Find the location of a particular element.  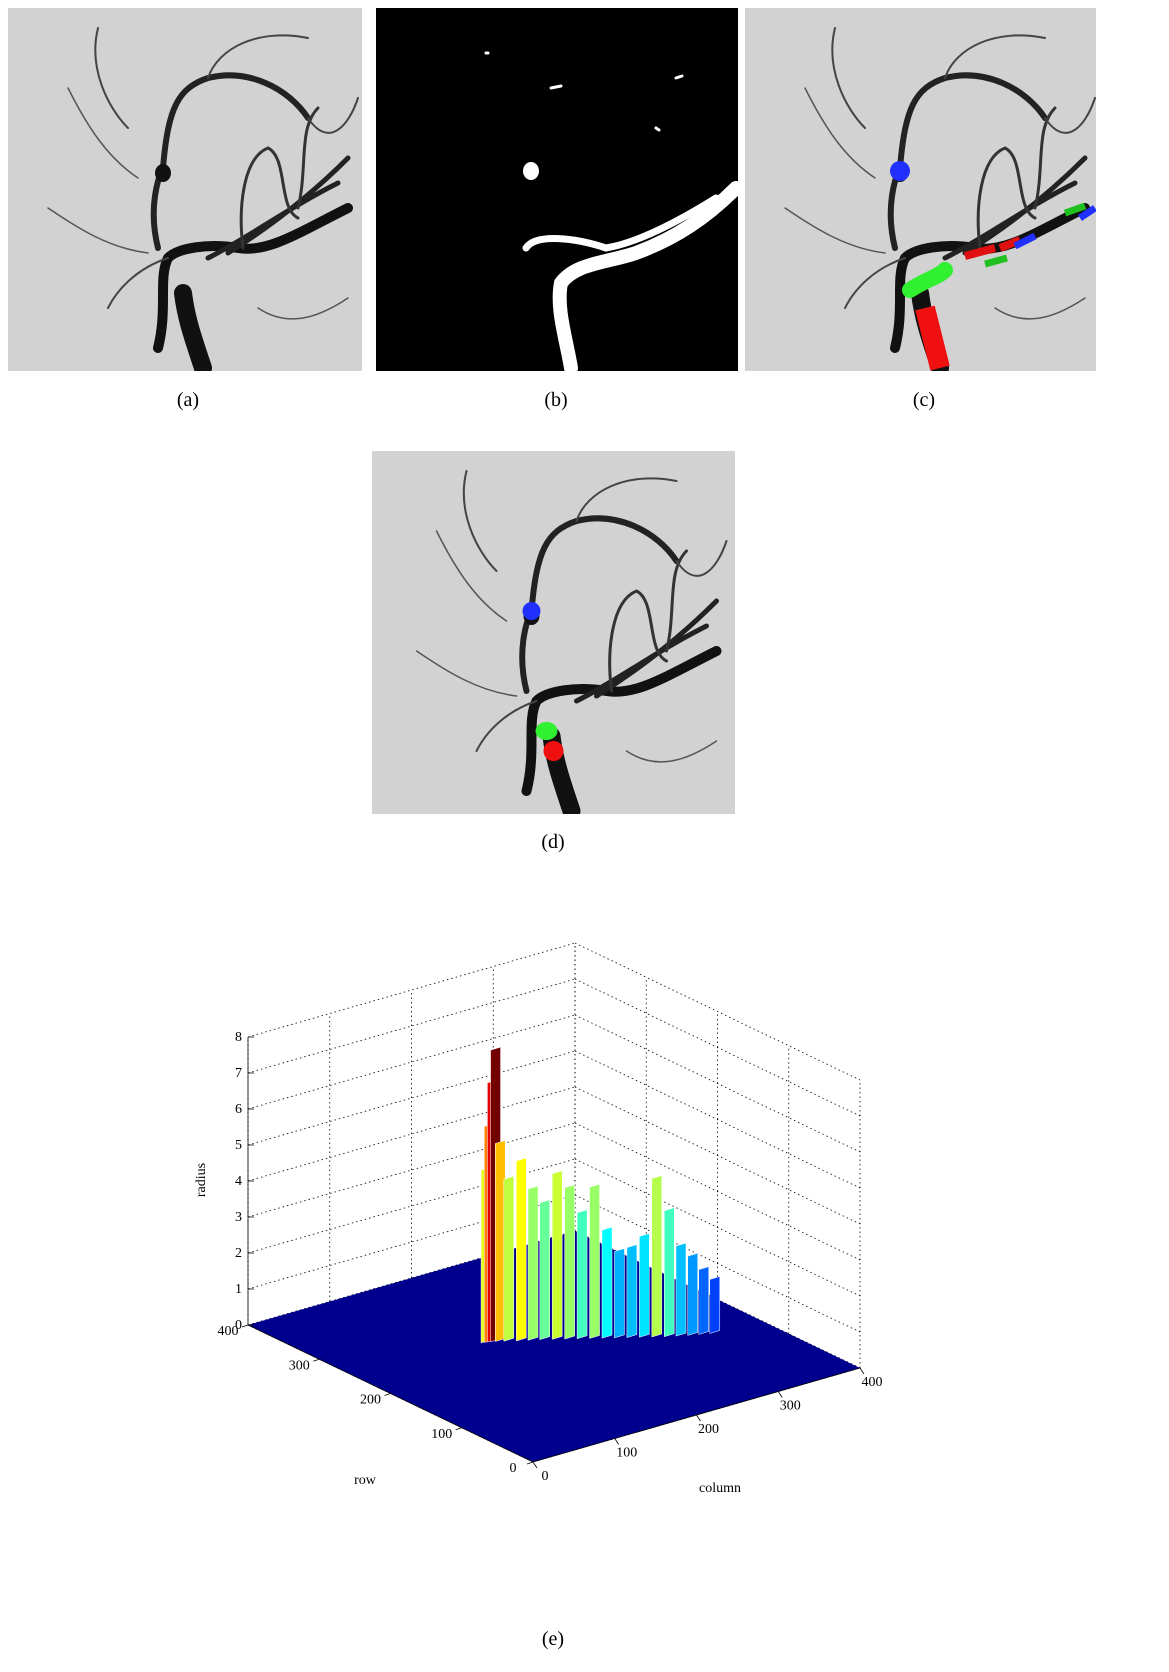

z-tick-label: 3 is located at coordinates (238, 1217).